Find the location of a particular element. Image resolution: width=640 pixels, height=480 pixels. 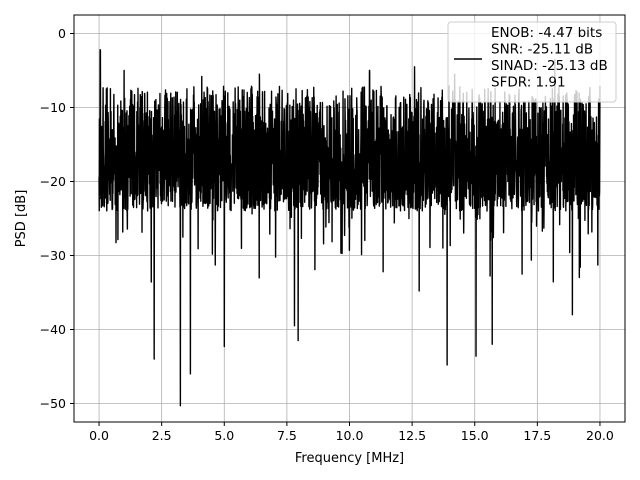

x-tick-label: 20.0 is located at coordinates (600, 435).